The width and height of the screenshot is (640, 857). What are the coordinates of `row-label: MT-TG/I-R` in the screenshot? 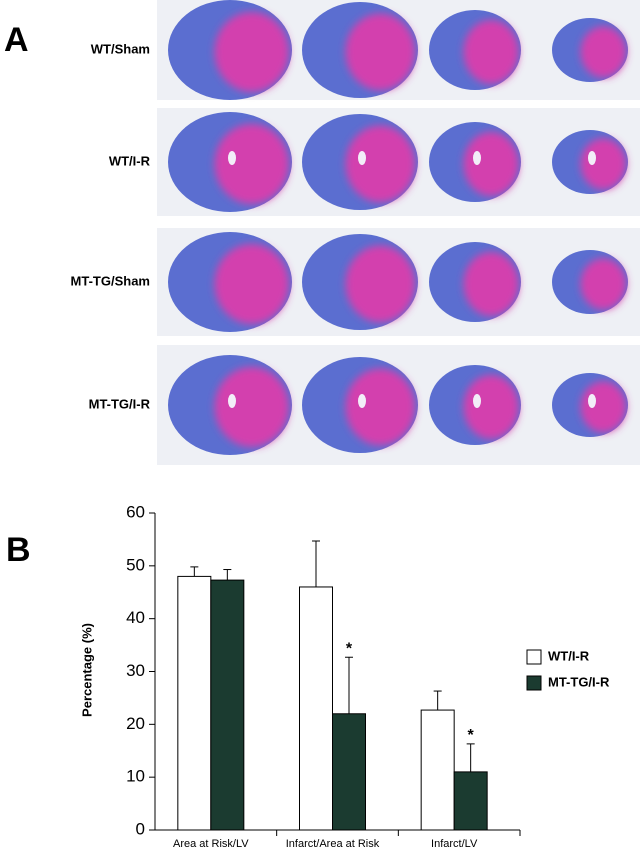 It's located at (120, 403).